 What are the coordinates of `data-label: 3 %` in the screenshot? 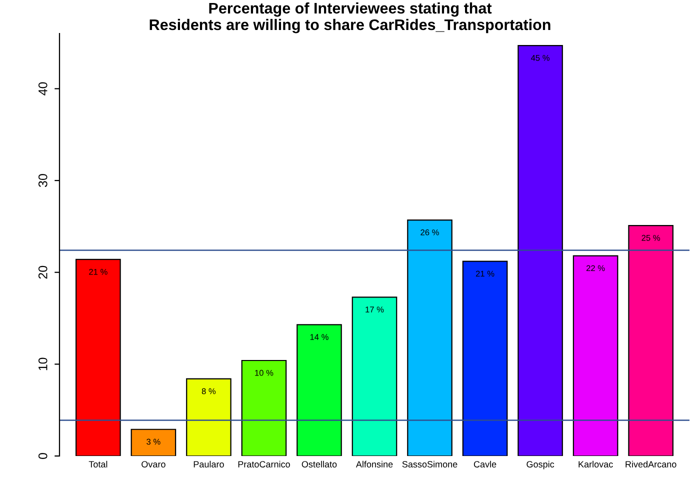 It's located at (153, 441).